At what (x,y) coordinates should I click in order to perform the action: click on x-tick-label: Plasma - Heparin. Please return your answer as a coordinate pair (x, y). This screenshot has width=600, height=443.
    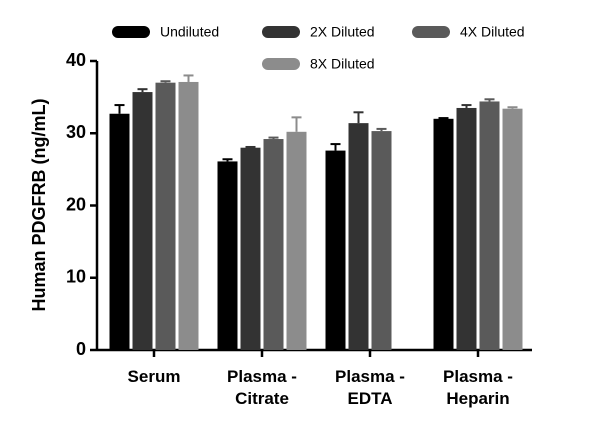
    Looking at the image, I should click on (478, 387).